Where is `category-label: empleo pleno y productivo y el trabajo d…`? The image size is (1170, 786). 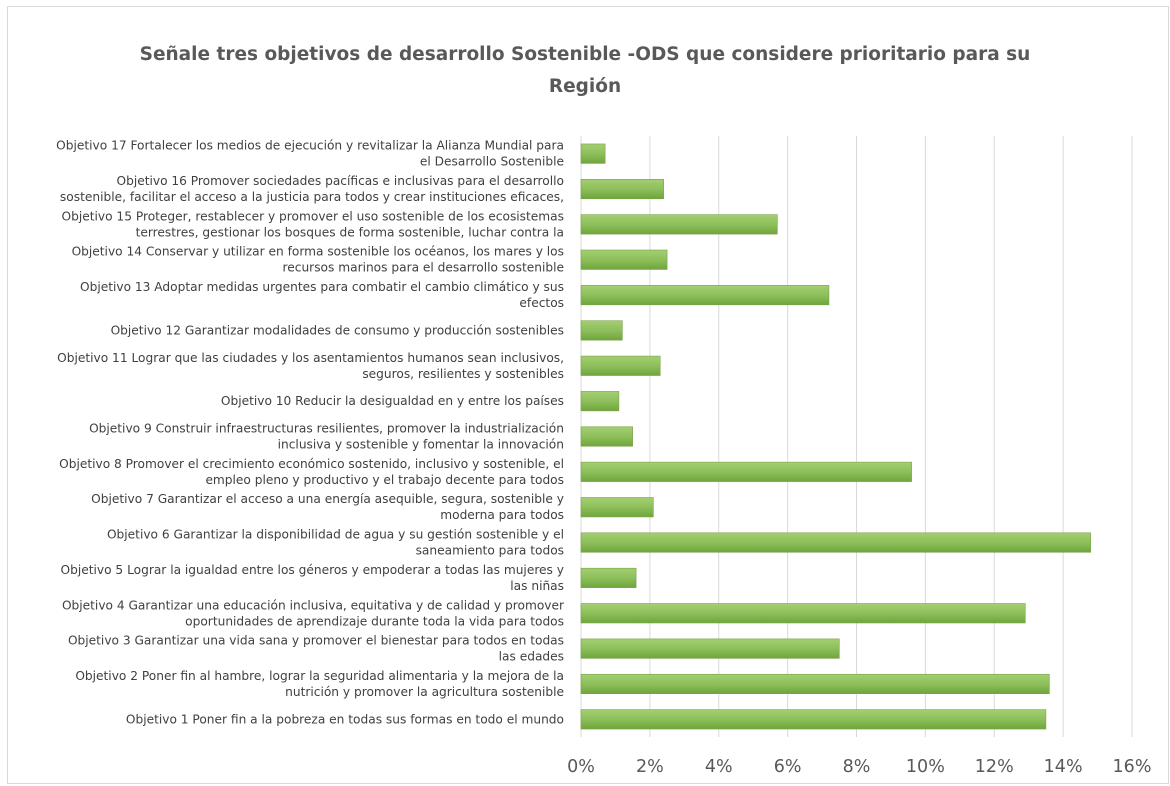 category-label: empleo pleno y productivo y el trabajo d… is located at coordinates (384, 480).